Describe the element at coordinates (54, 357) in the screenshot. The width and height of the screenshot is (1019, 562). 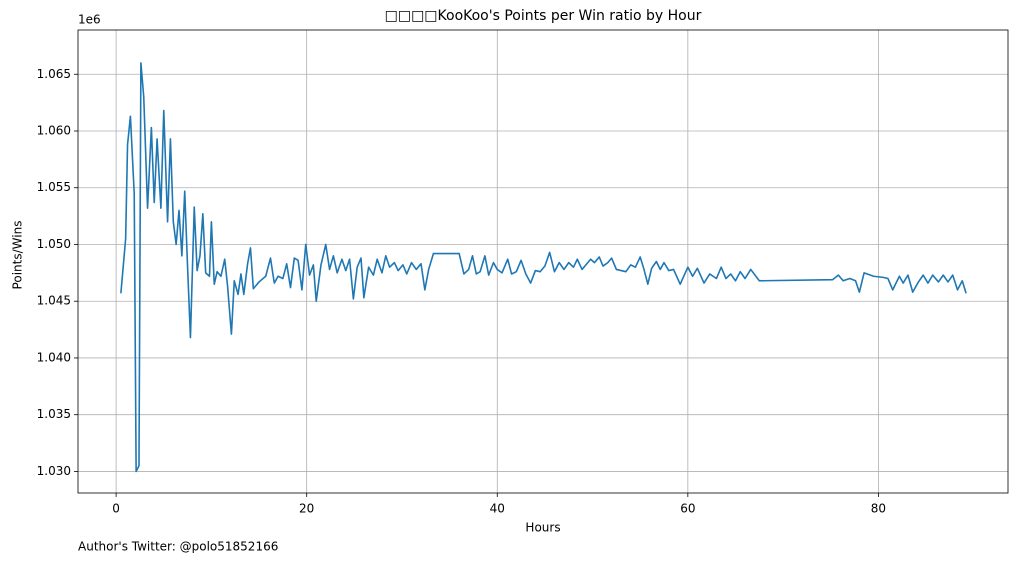
I see `y-tick-label: 1.040` at that location.